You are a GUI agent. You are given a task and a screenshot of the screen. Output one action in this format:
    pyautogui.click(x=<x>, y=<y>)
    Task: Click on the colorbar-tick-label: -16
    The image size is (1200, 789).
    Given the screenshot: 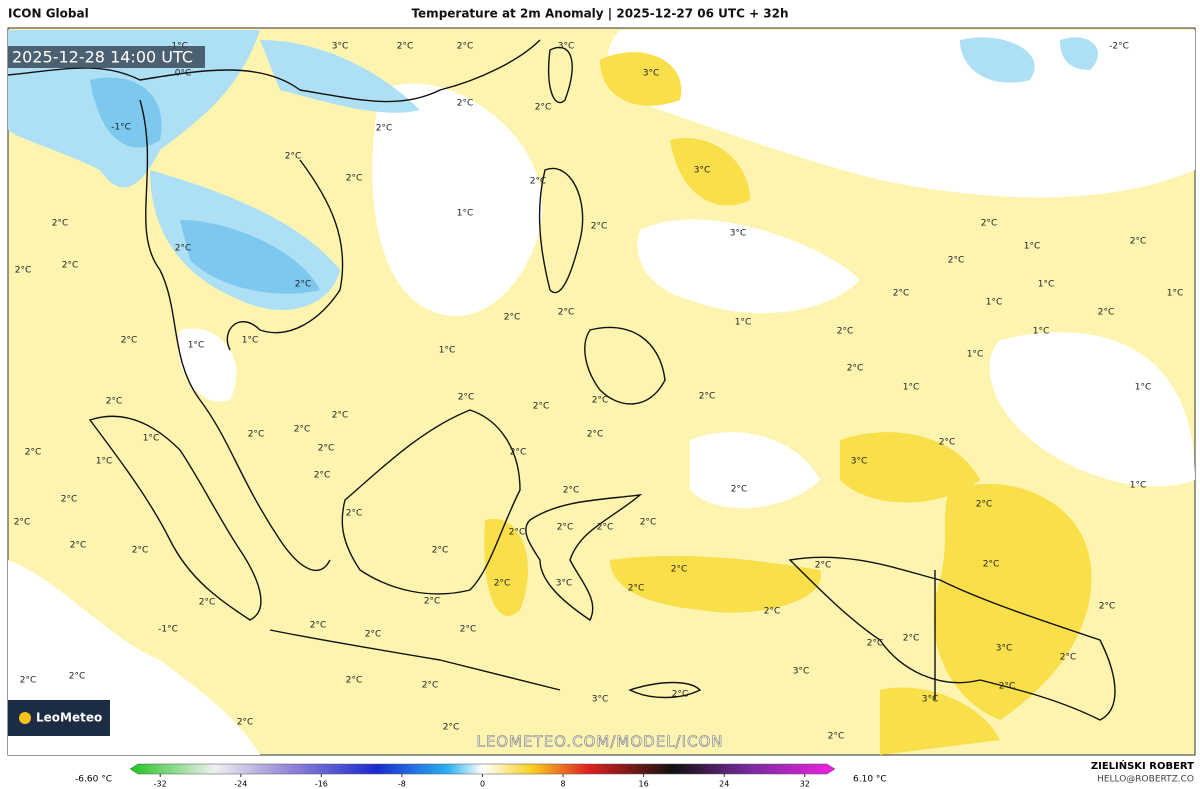 What is the action you would take?
    pyautogui.click(x=321, y=784)
    